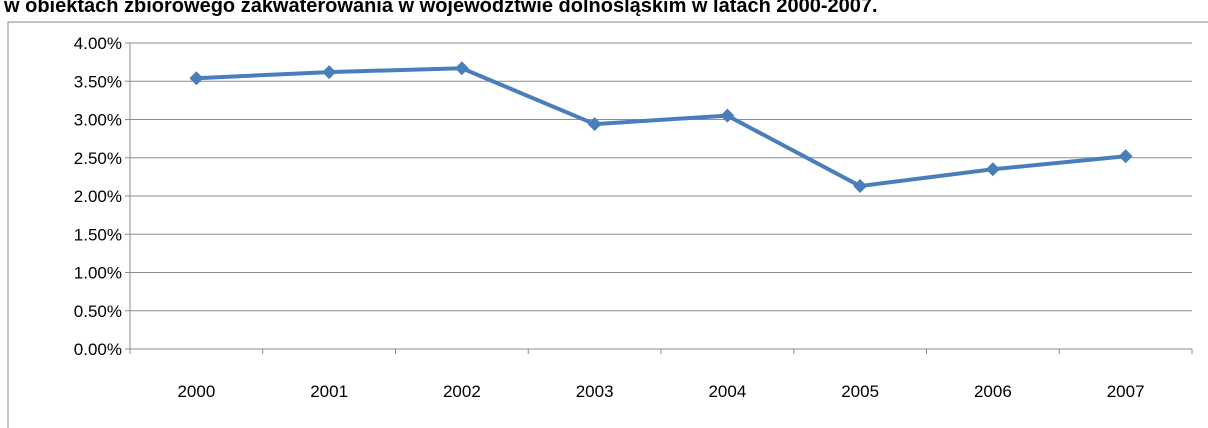 This screenshot has width=1208, height=428. I want to click on y-tick-label: 0.00%, so click(98, 349).